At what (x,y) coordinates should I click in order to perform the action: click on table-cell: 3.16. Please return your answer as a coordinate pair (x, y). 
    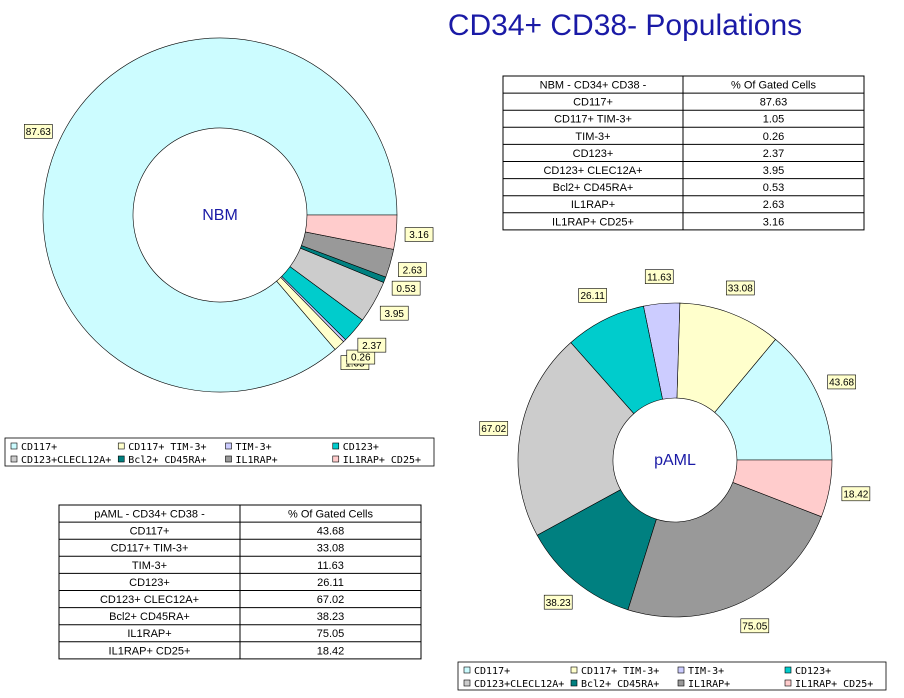
    Looking at the image, I should click on (773, 222).